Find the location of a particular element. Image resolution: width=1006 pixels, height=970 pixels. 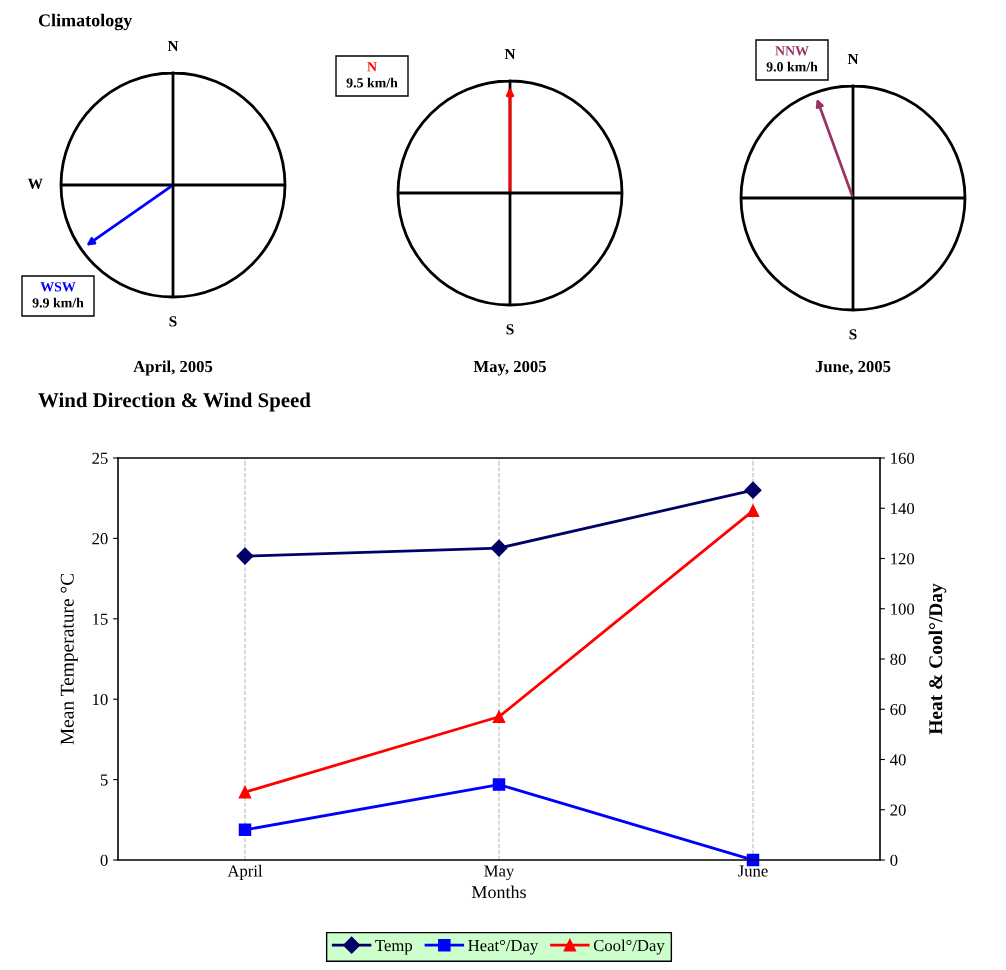

y-tick-label: 15 is located at coordinates (100, 619).